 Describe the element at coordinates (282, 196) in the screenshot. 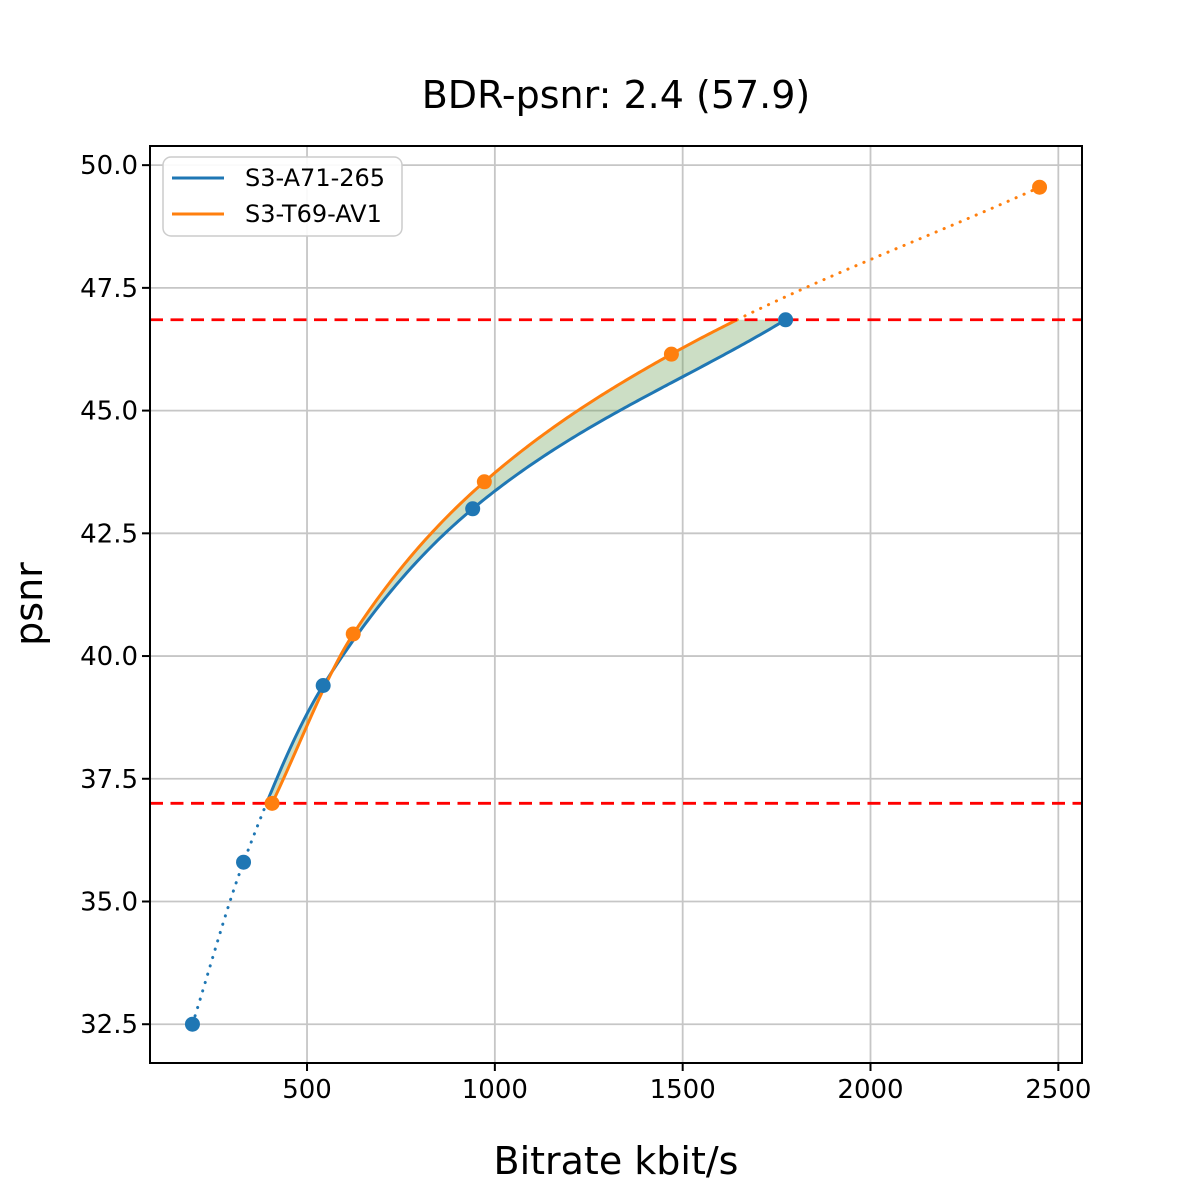

I see `legend: S3-A71-265 S3-T69-AV1` at that location.